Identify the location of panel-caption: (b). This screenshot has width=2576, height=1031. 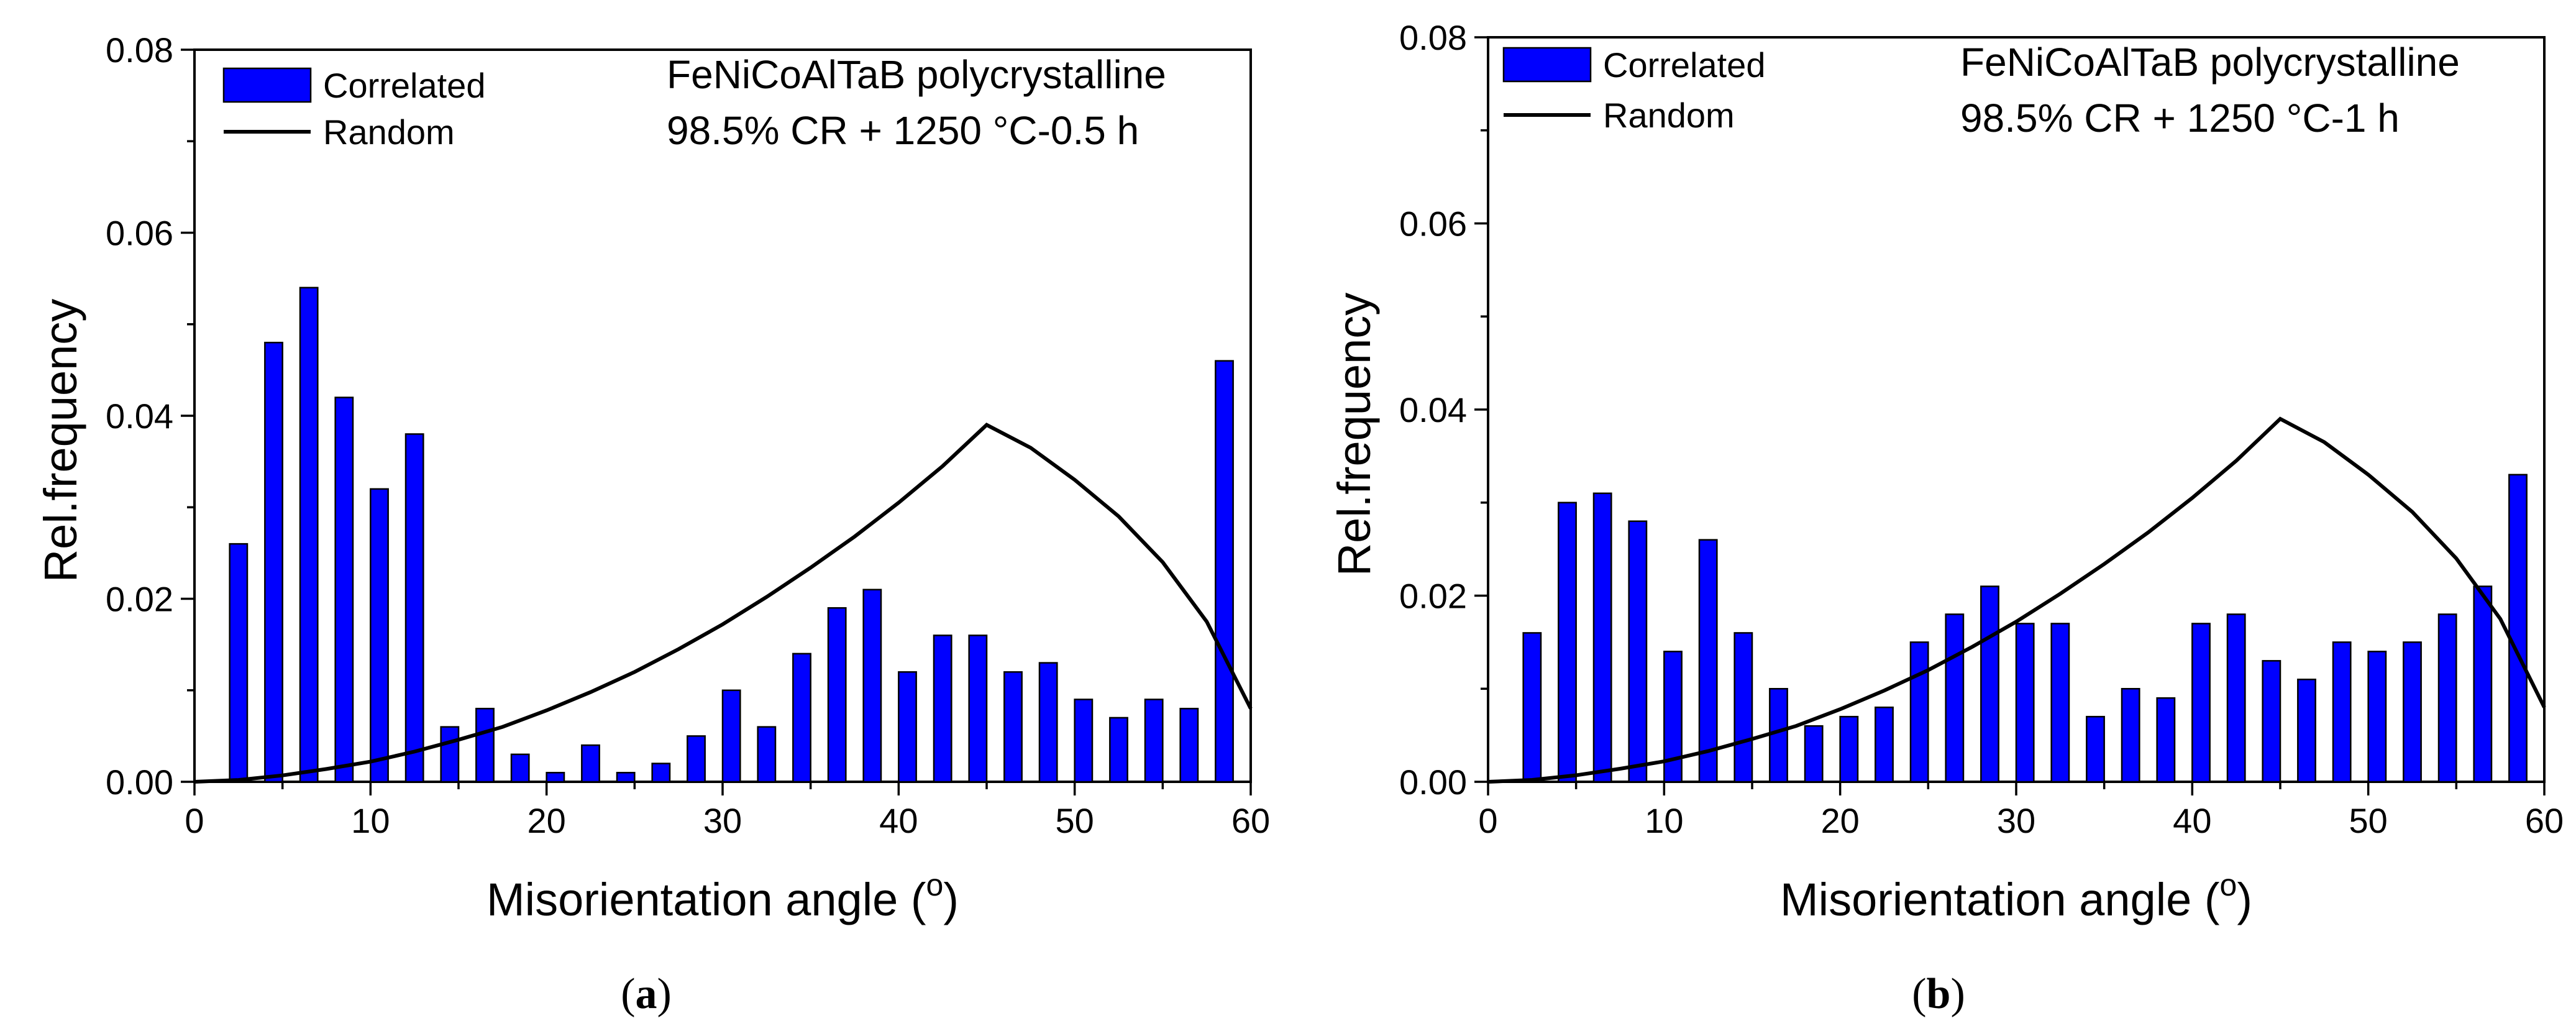
(1938, 994).